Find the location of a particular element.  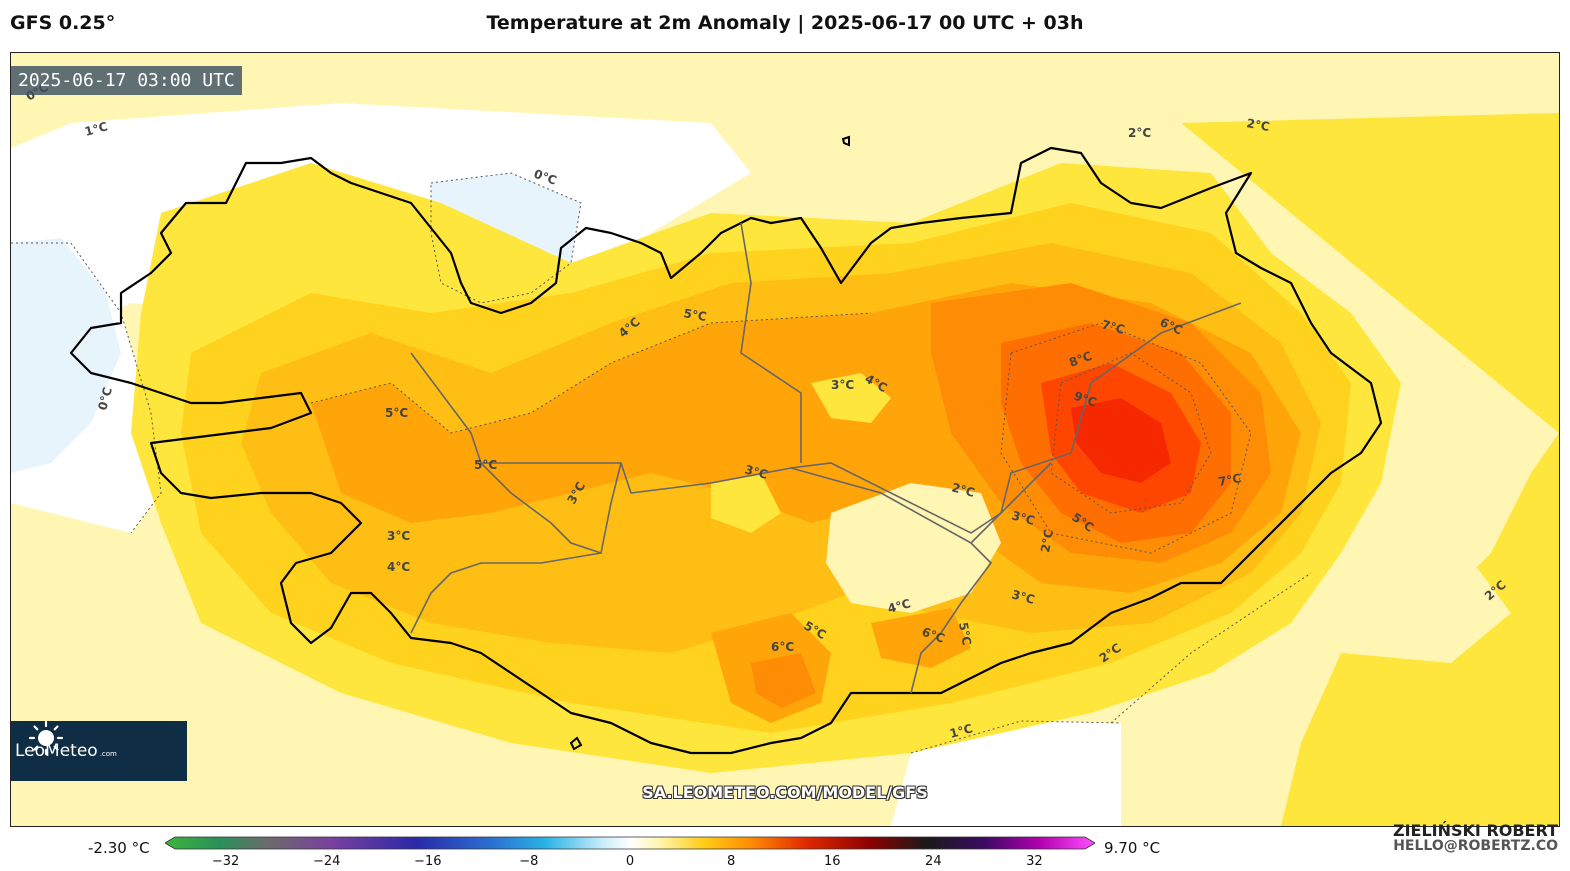

colorbar-tick-label: −32 is located at coordinates (225, 861).